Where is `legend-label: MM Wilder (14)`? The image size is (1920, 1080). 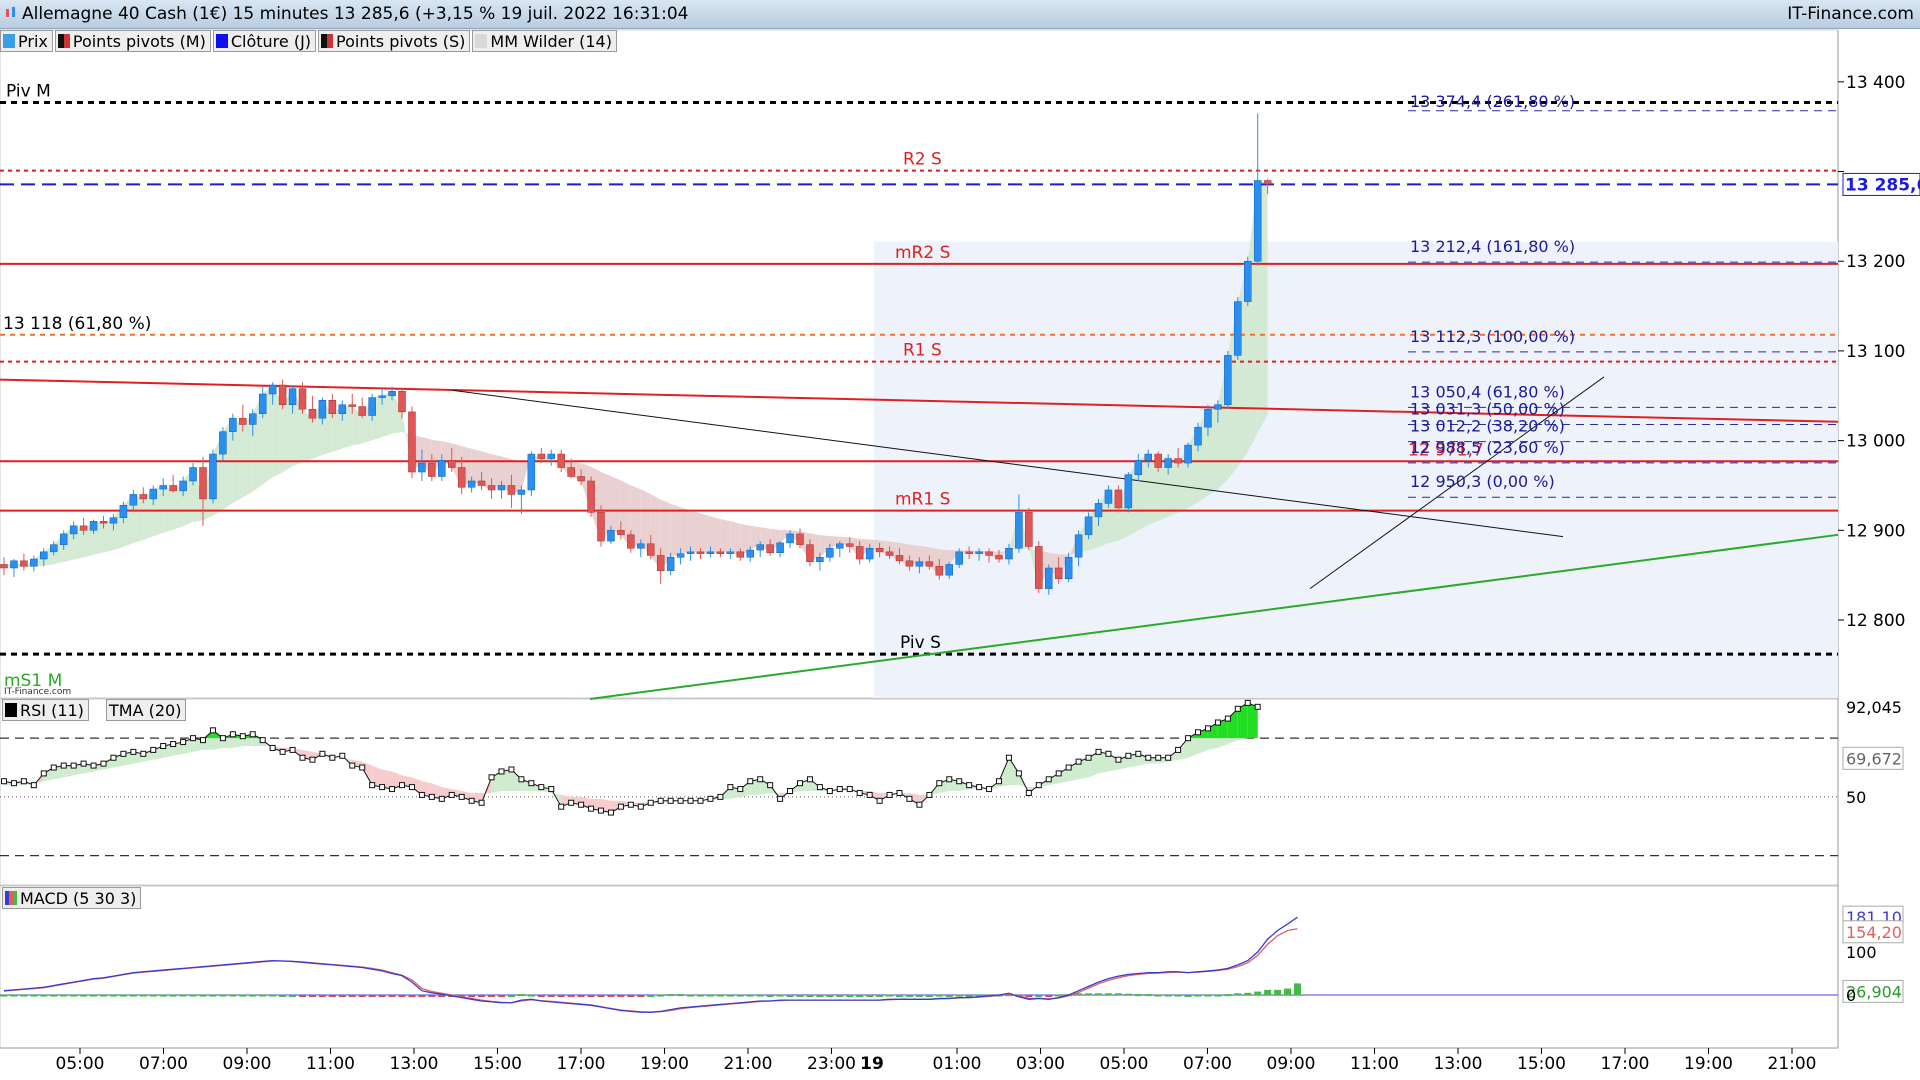 legend-label: MM Wilder (14) is located at coordinates (551, 41).